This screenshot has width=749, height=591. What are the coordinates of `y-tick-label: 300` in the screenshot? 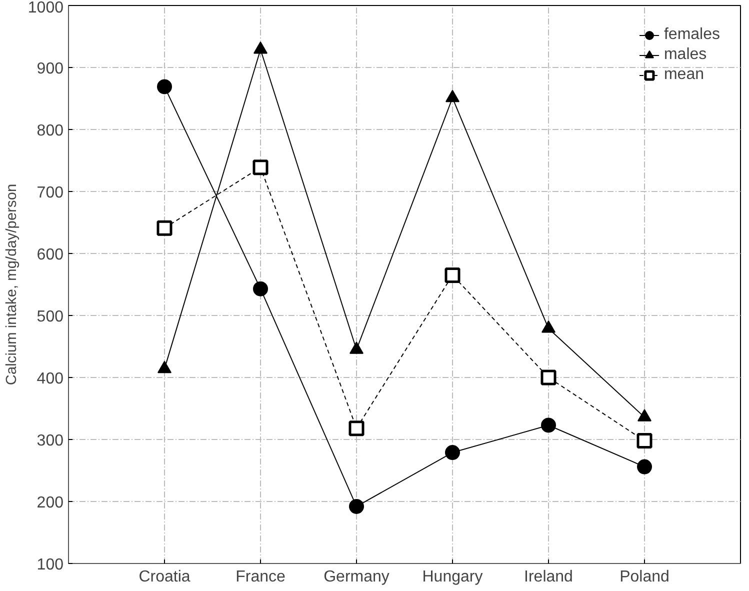 It's located at (50, 441).